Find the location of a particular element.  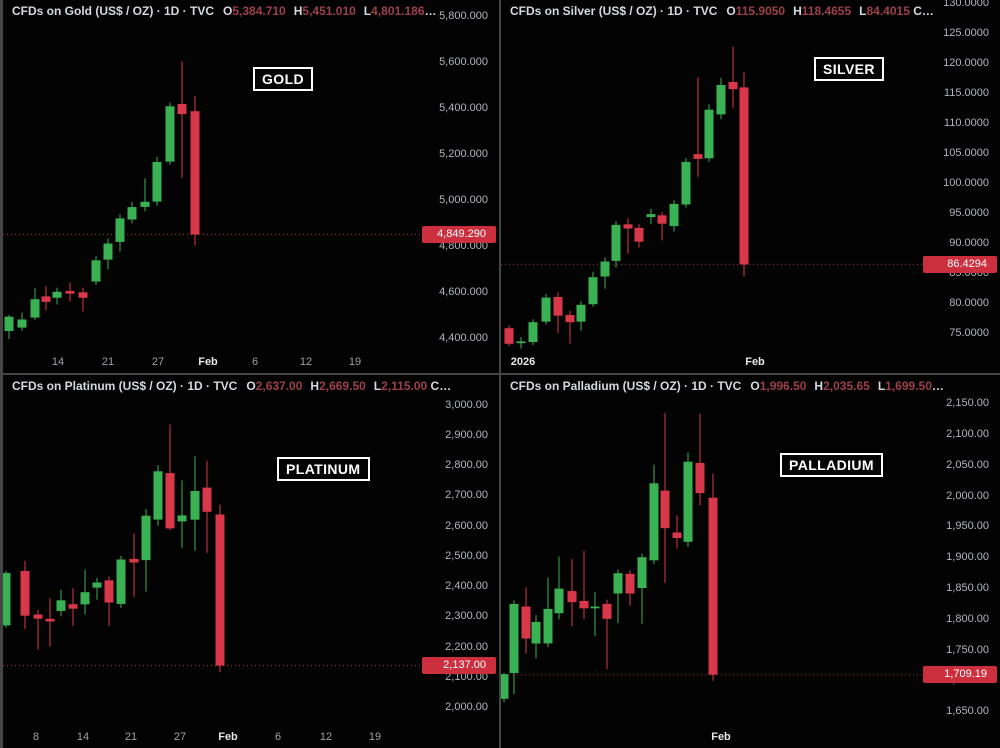

symbol-title: CFDs on Gold (US$ / OZ) · 1D · TVC is located at coordinates (113, 11).